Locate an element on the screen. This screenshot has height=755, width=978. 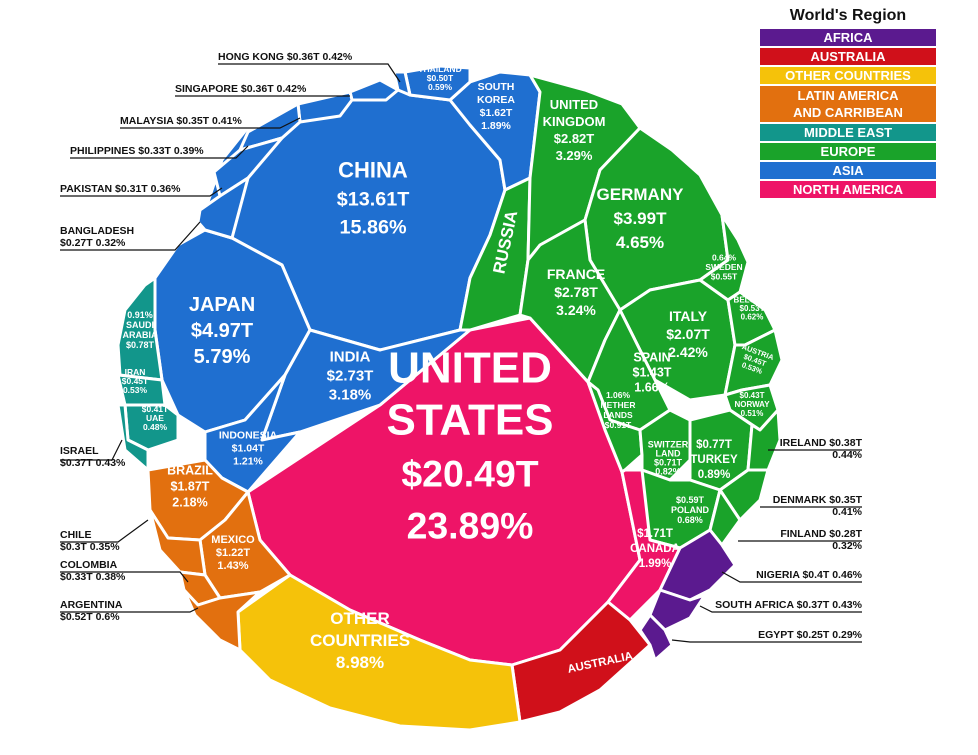
label-saudi-arabia: 0.91% SAUDI ARABIA $0.78T is located at coordinates (140, 330).